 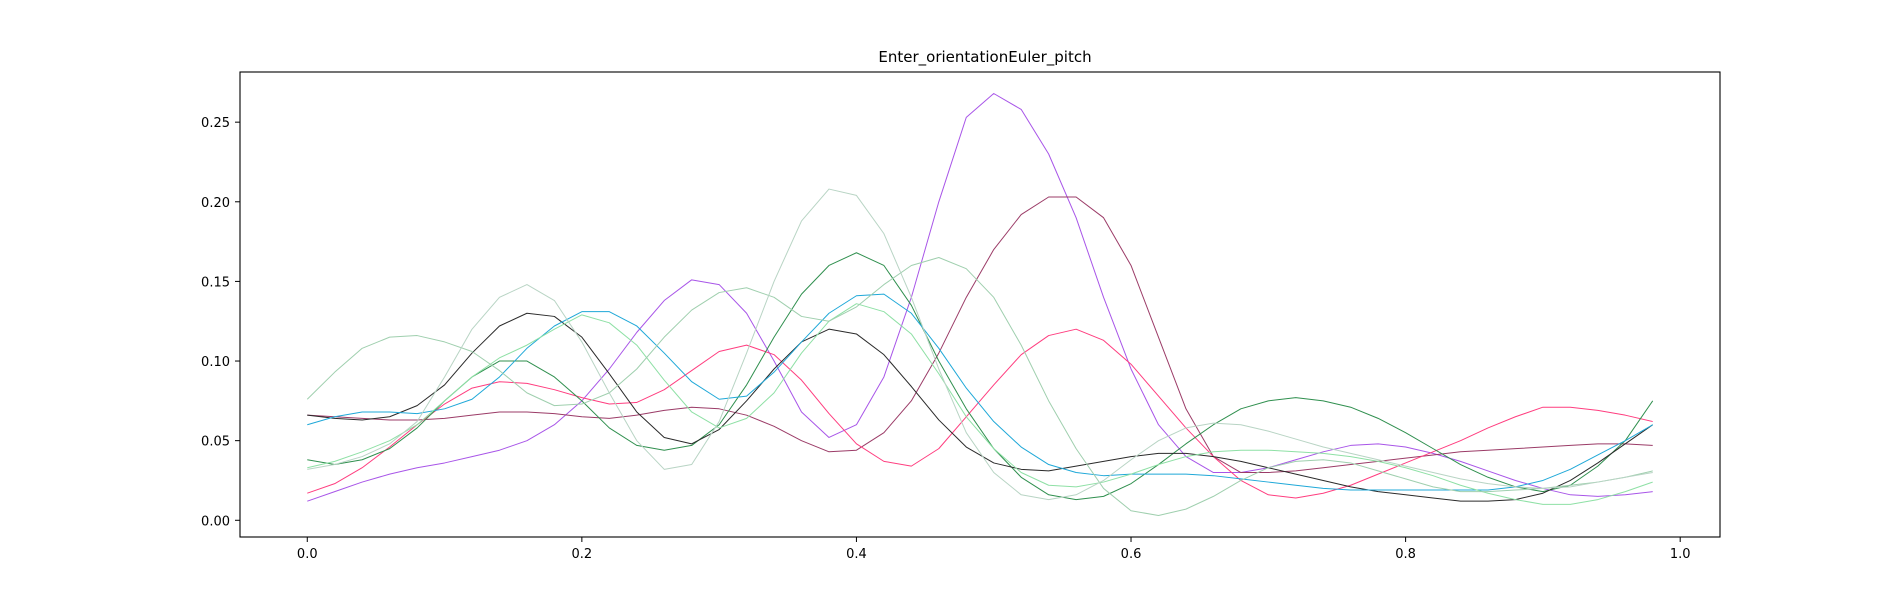 What do you see at coordinates (984, 57) in the screenshot?
I see `chart-title: Enter_orientationEuler_pitch` at bounding box center [984, 57].